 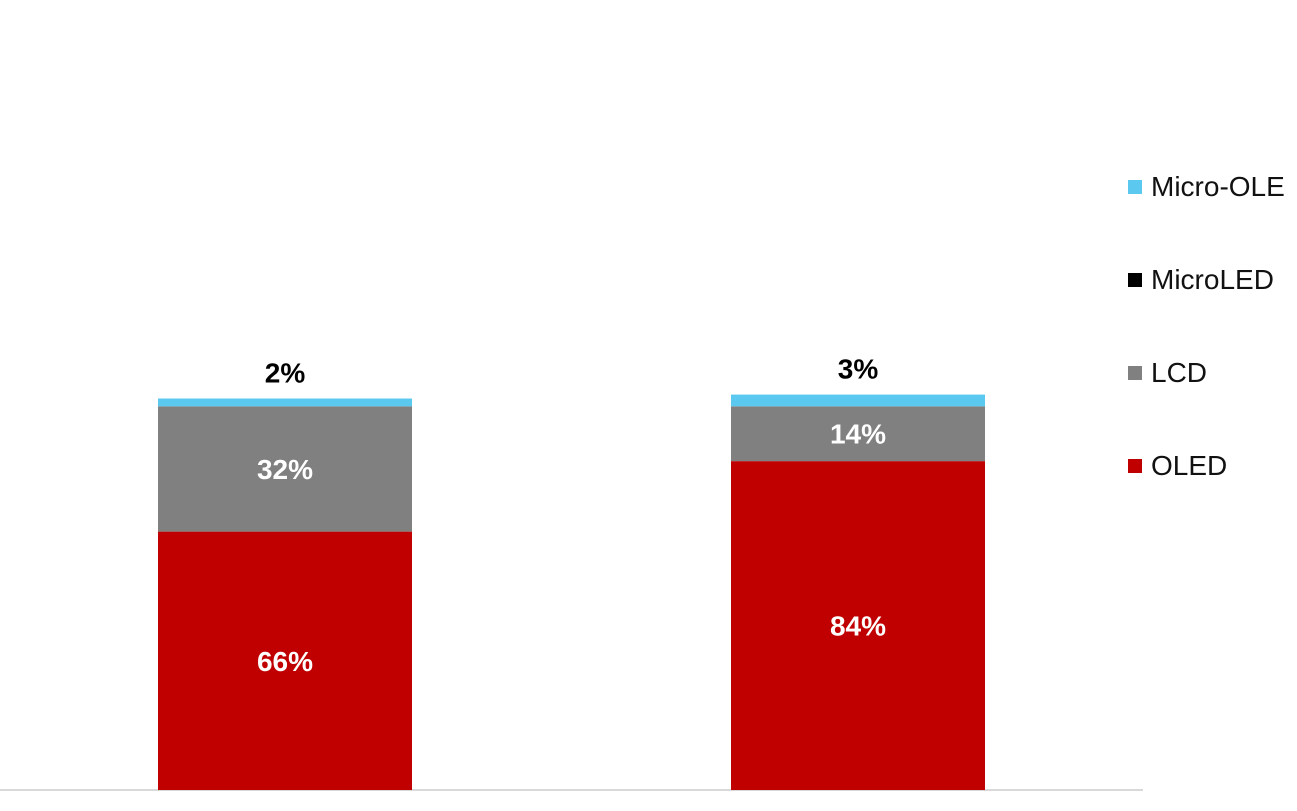 I want to click on data-label-micro-ole-1: 2%, so click(x=285, y=373).